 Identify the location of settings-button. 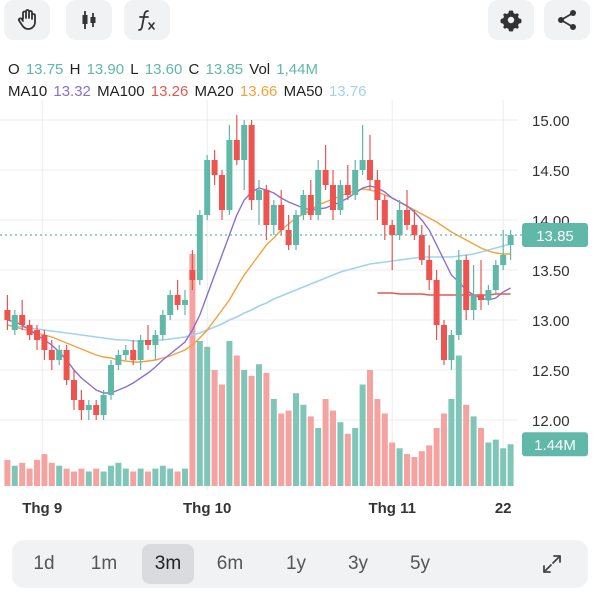
(511, 20).